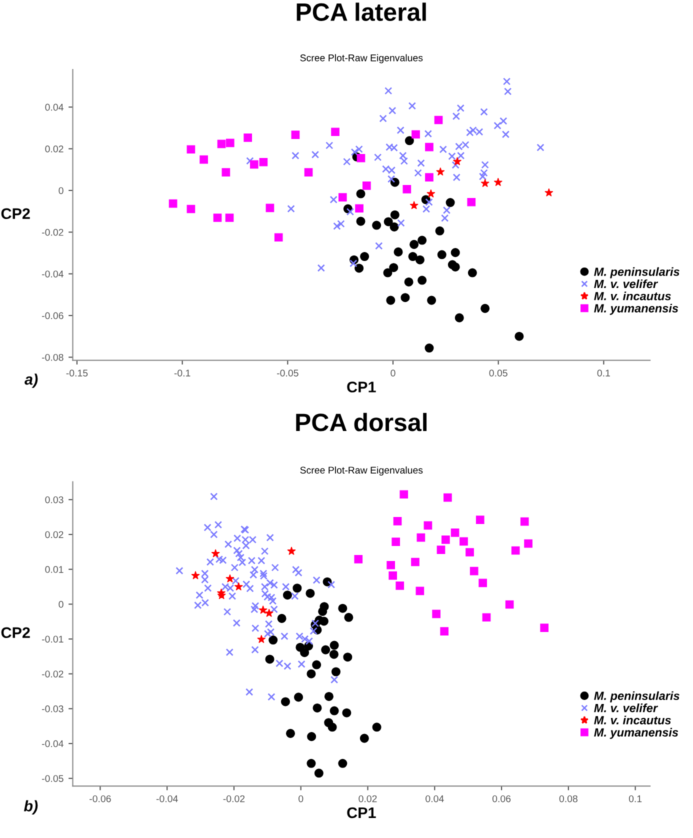 The image size is (693, 838). What do you see at coordinates (361, 11) in the screenshot?
I see `chart-title: PCA lateral` at bounding box center [361, 11].